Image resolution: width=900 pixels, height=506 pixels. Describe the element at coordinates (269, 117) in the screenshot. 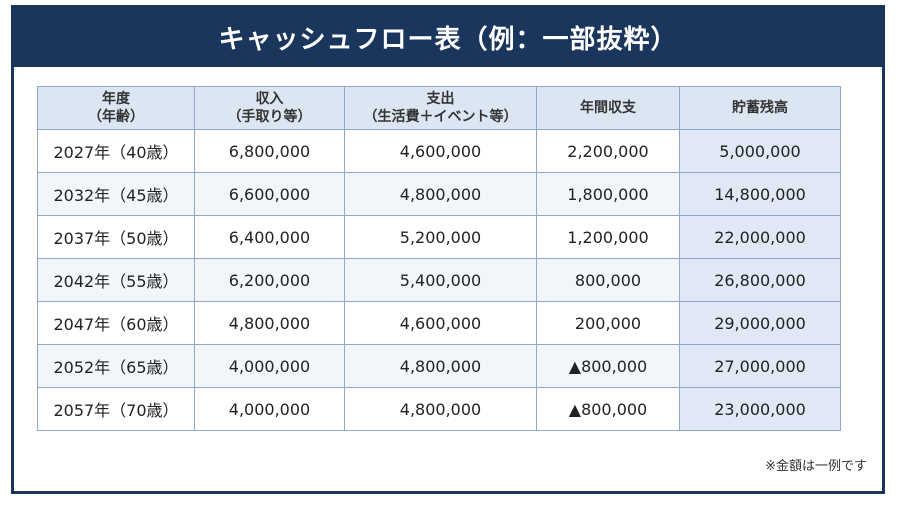

I see `header-income-sublabel: （手取り等）` at that location.